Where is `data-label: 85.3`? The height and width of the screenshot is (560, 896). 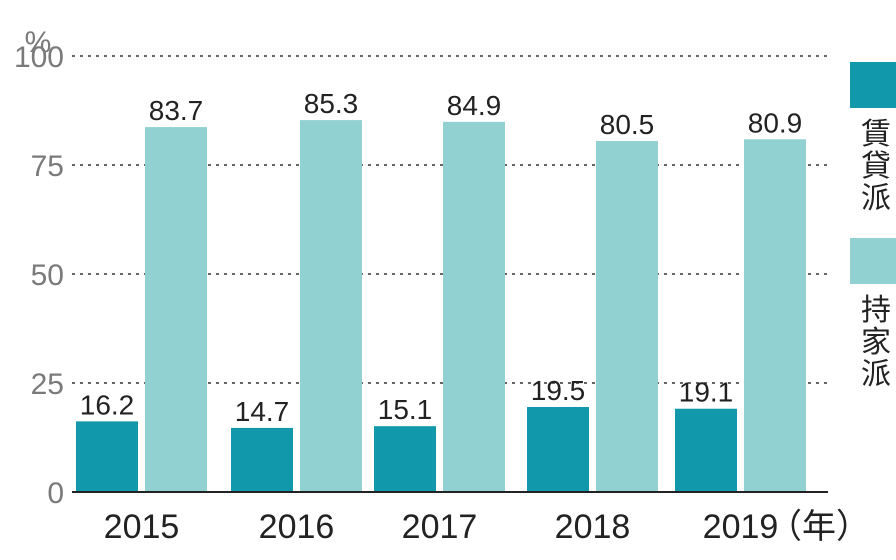
data-label: 85.3 is located at coordinates (331, 103).